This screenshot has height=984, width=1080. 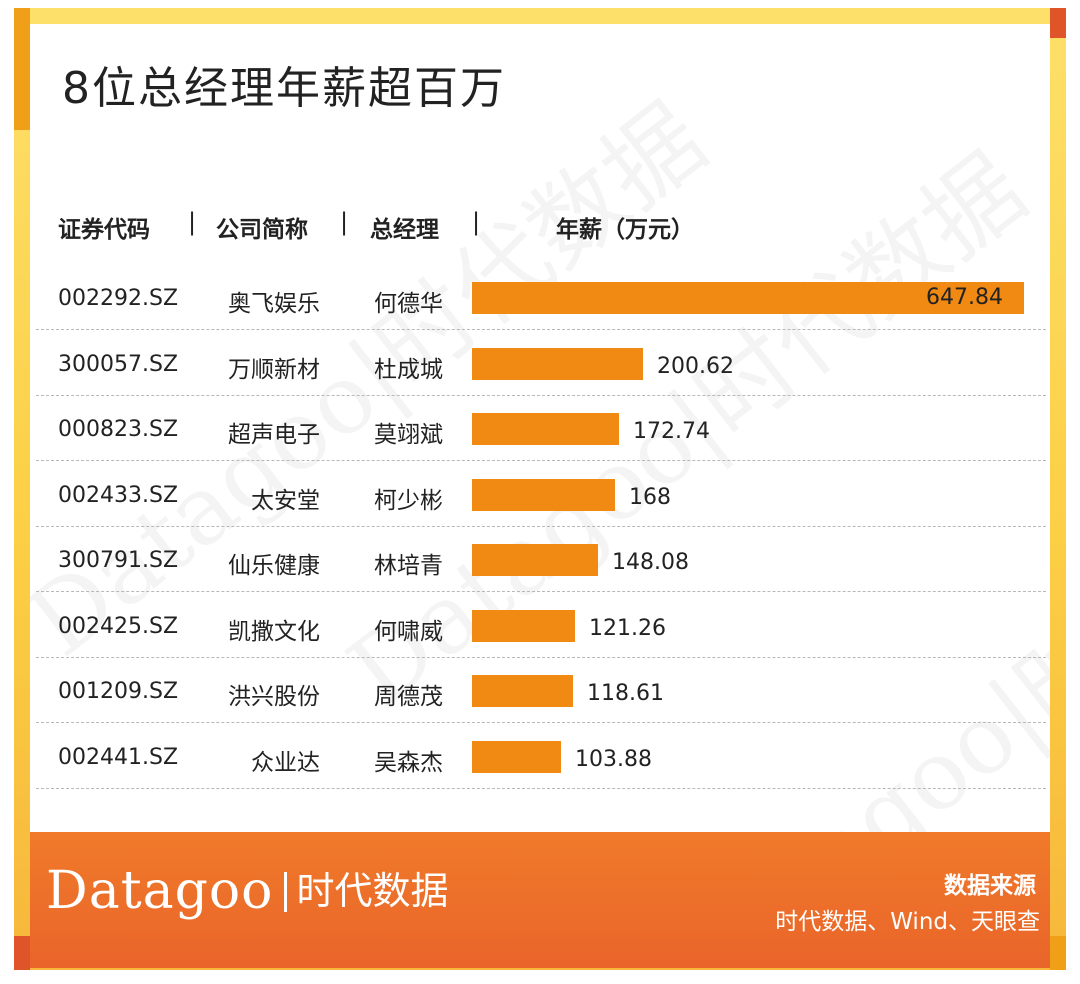 I want to click on table-row: 002441.SZ 众业达 吴森杰 103.88, so click(x=540, y=756).